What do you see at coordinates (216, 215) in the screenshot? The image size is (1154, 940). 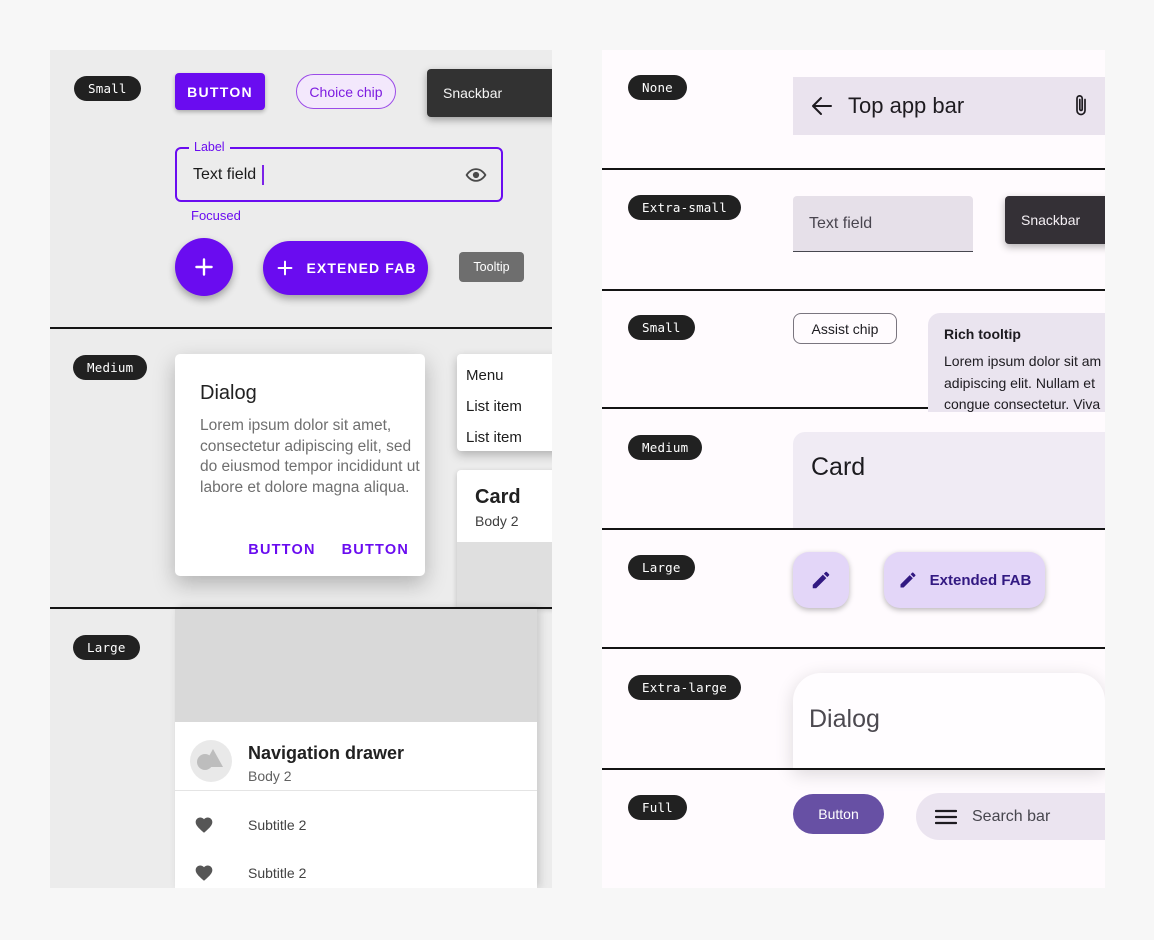 I see `text-field-helper: Focused` at bounding box center [216, 215].